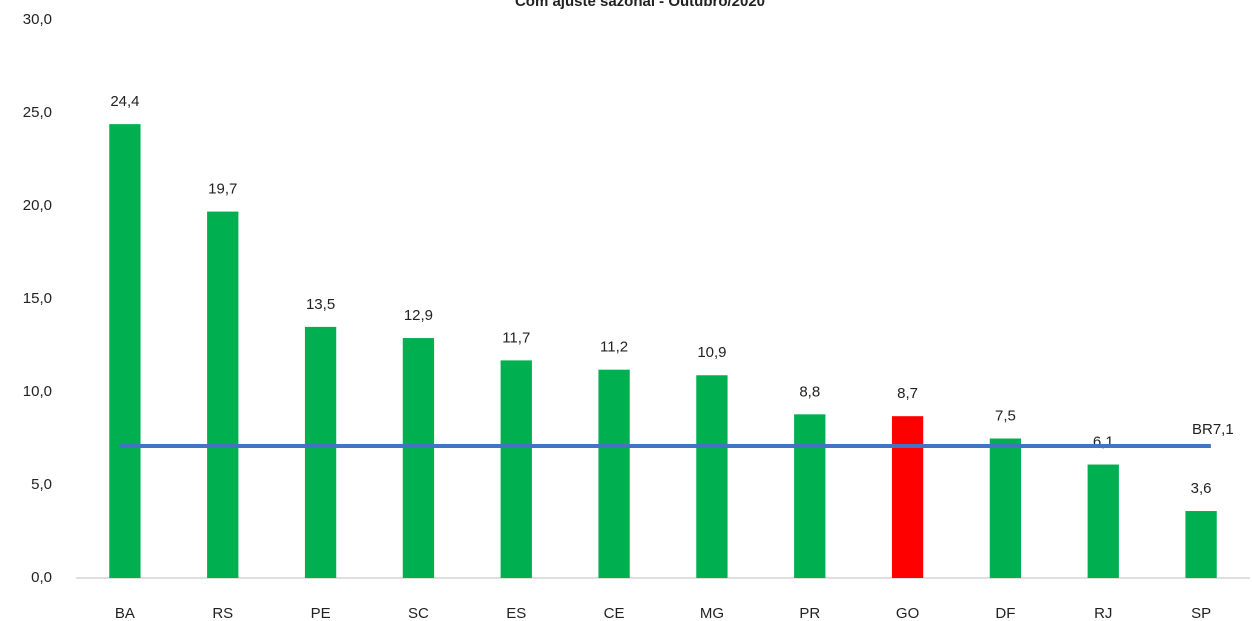 The width and height of the screenshot is (1252, 621). Describe the element at coordinates (1223, 429) in the screenshot. I see `reference-value-label: 7,1` at that location.